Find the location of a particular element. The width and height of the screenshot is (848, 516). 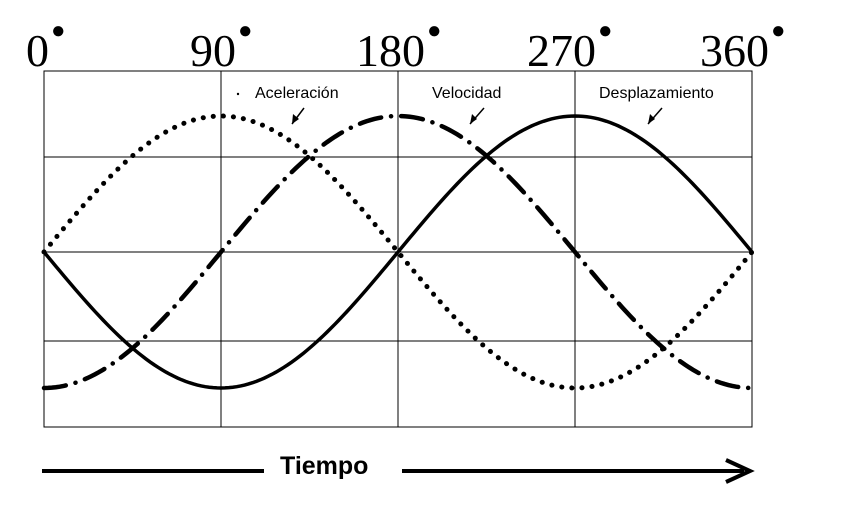

time-axis-label: Tiempo is located at coordinates (324, 466).